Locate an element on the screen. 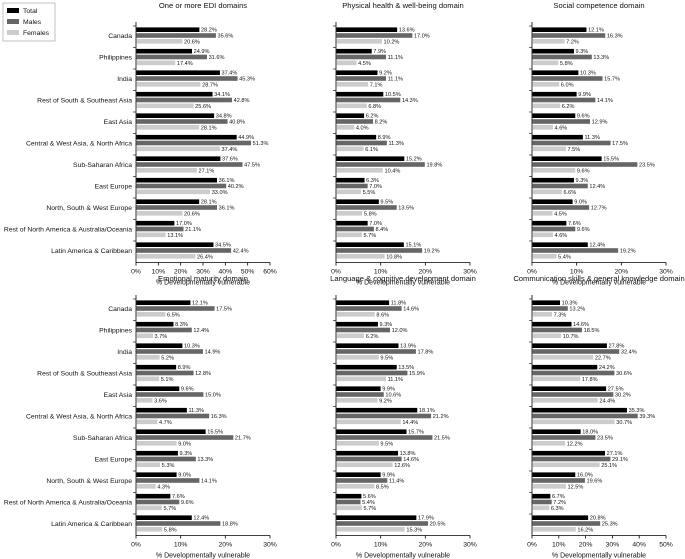 This screenshot has height=559, width=685. bar-value-label: 7.1% is located at coordinates (376, 85).